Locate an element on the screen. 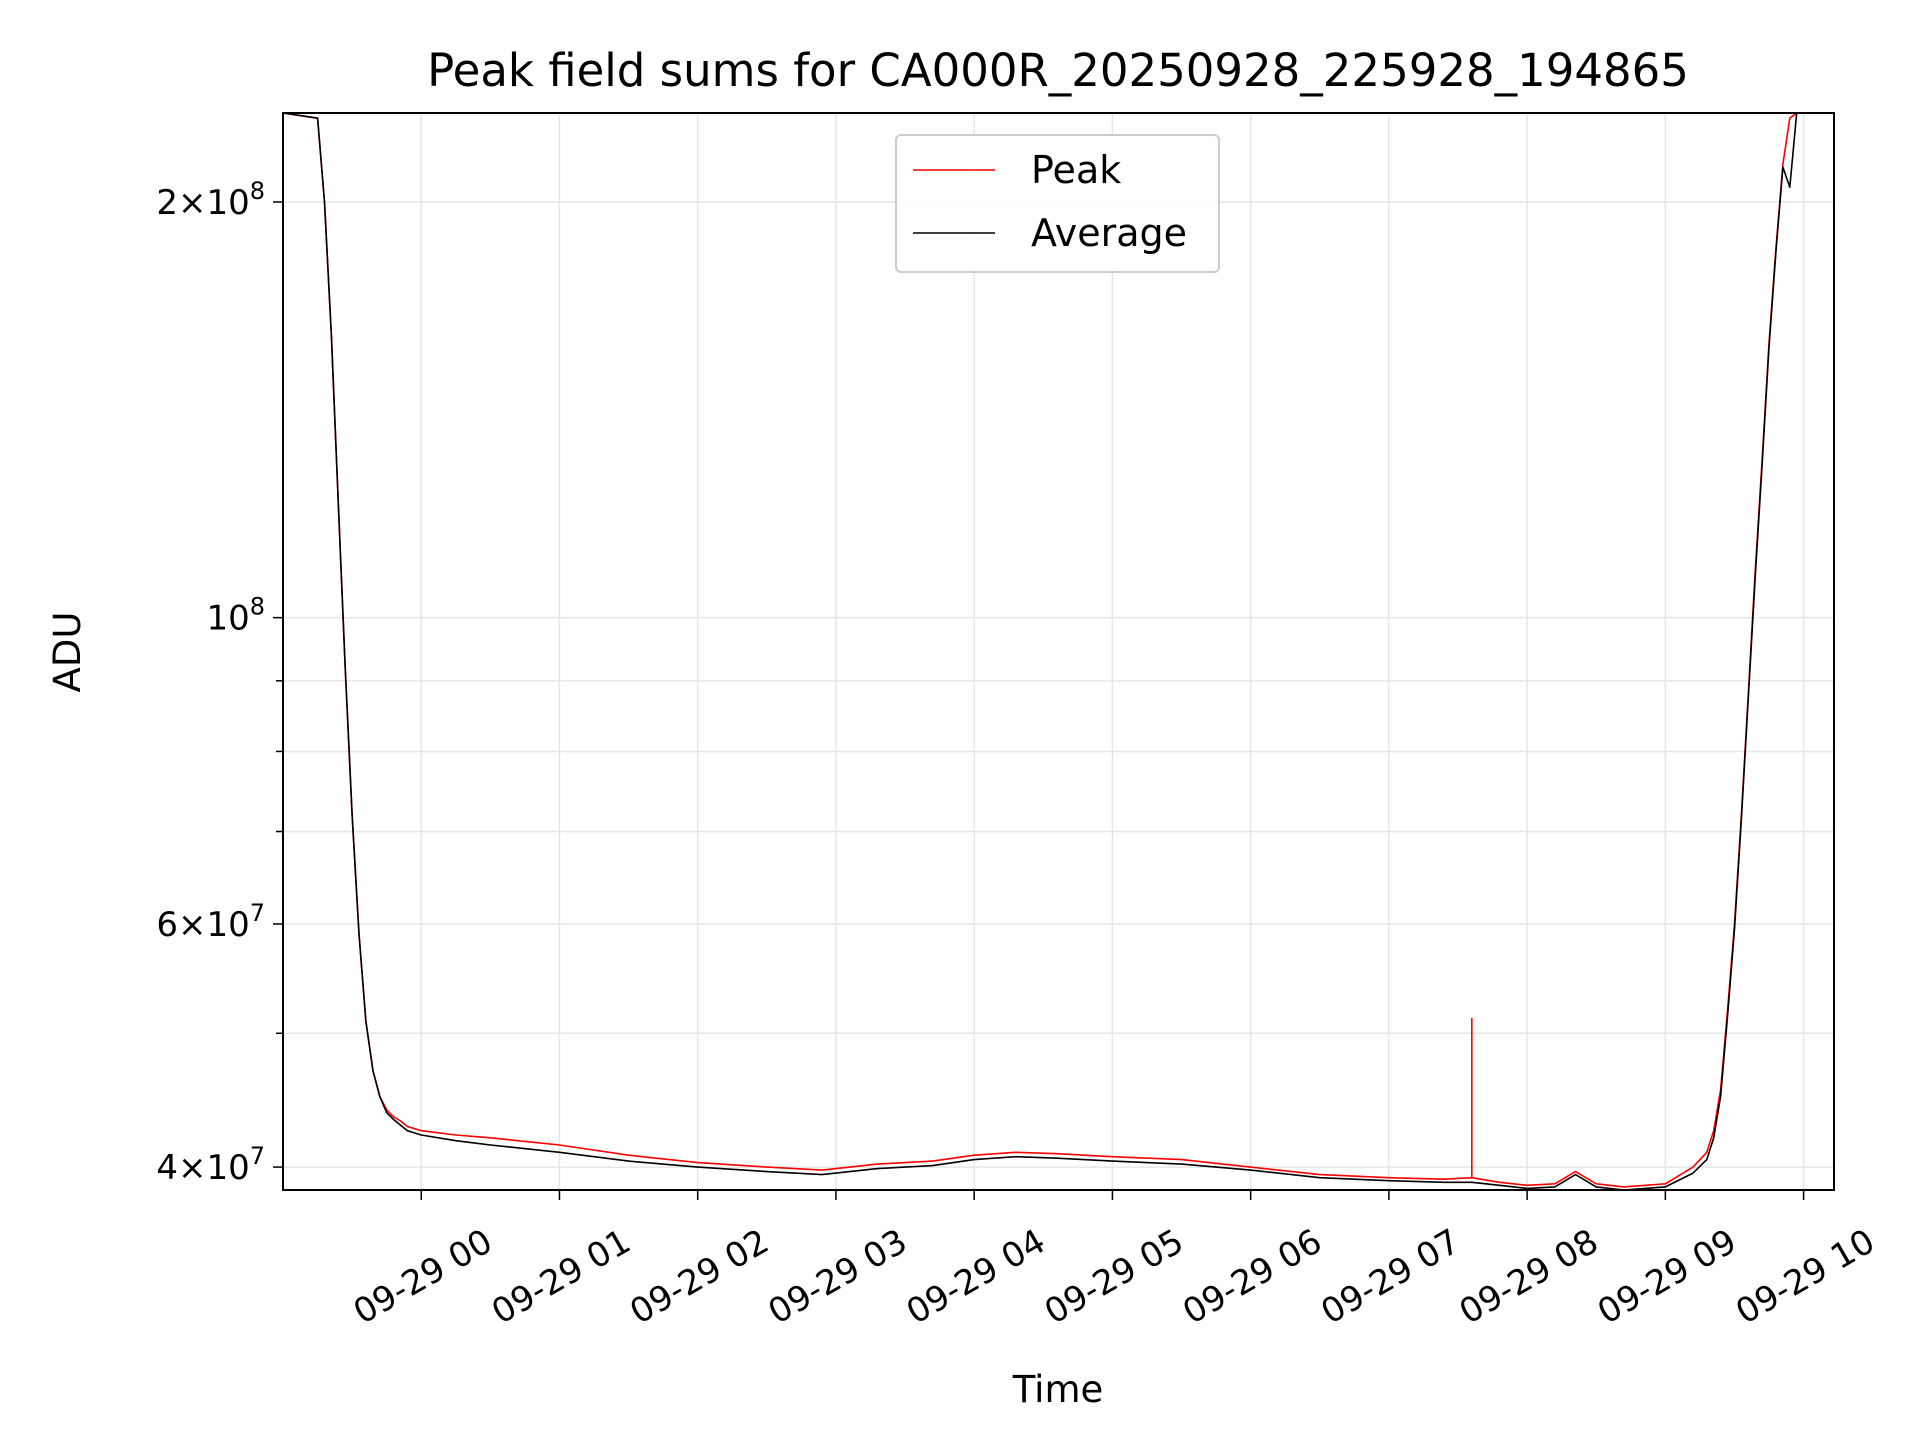 Image resolution: width=1920 pixels, height=1440 pixels. y-tick-label: 4×107 is located at coordinates (210, 1165).